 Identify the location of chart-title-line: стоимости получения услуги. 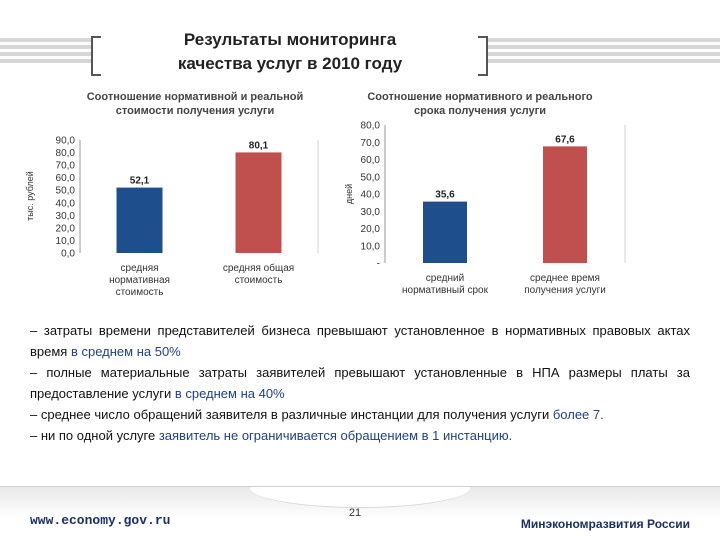
(195, 111).